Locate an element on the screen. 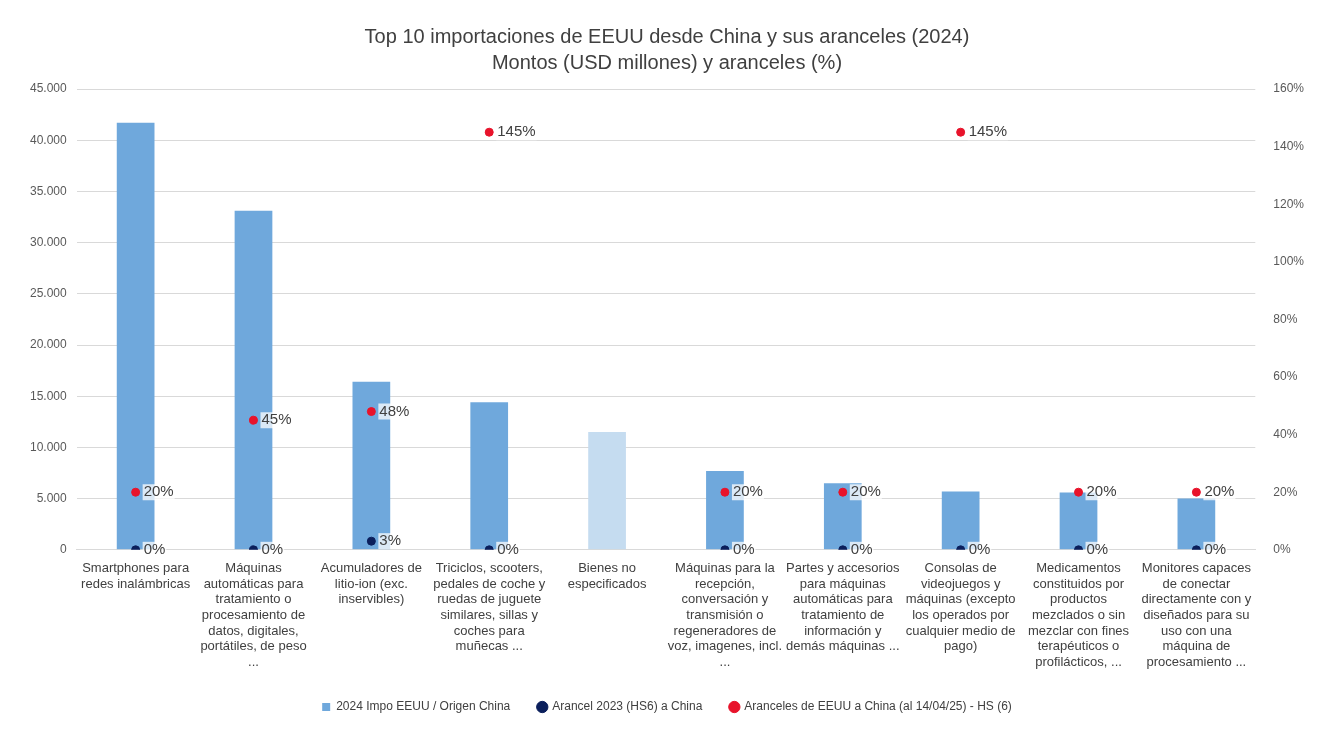  y2-tick-label: 120% is located at coordinates (1289, 203).